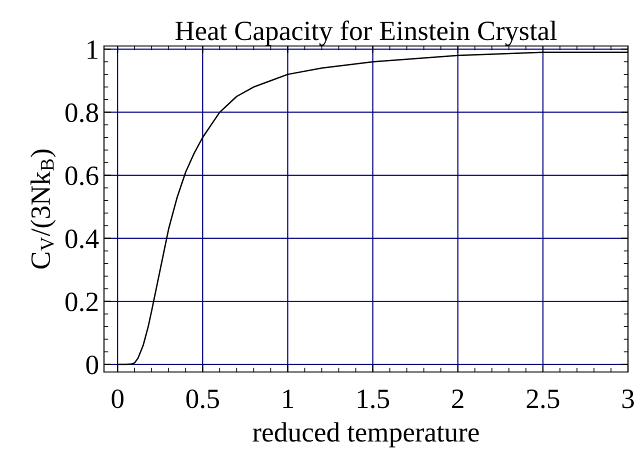  Describe the element at coordinates (458, 399) in the screenshot. I see `x-tick-label: 2` at that location.